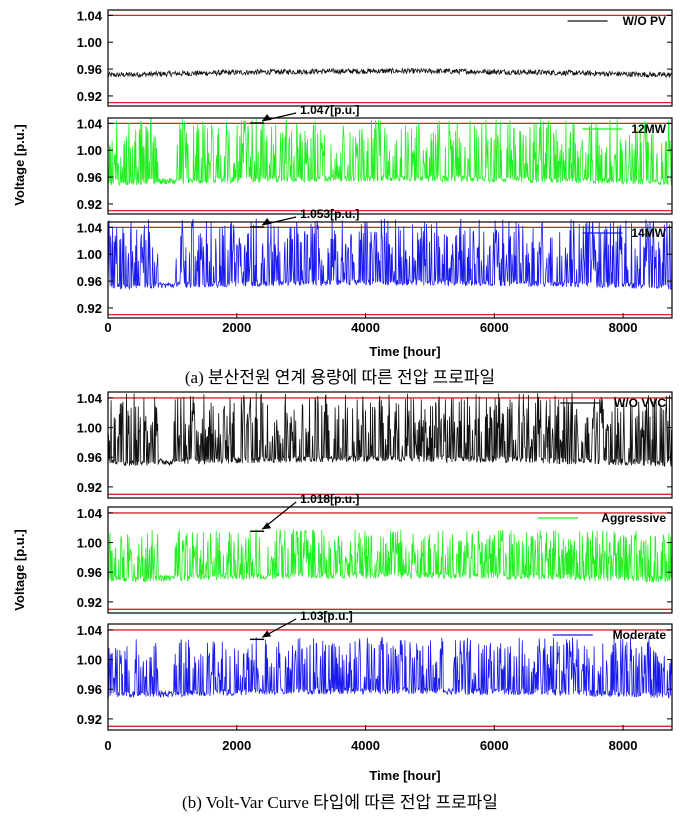 The image size is (681, 821). Describe the element at coordinates (340, 802) in the screenshot. I see `caption-b: (b) Volt-Var Curve 타입에 따른 전압 프로파일` at that location.